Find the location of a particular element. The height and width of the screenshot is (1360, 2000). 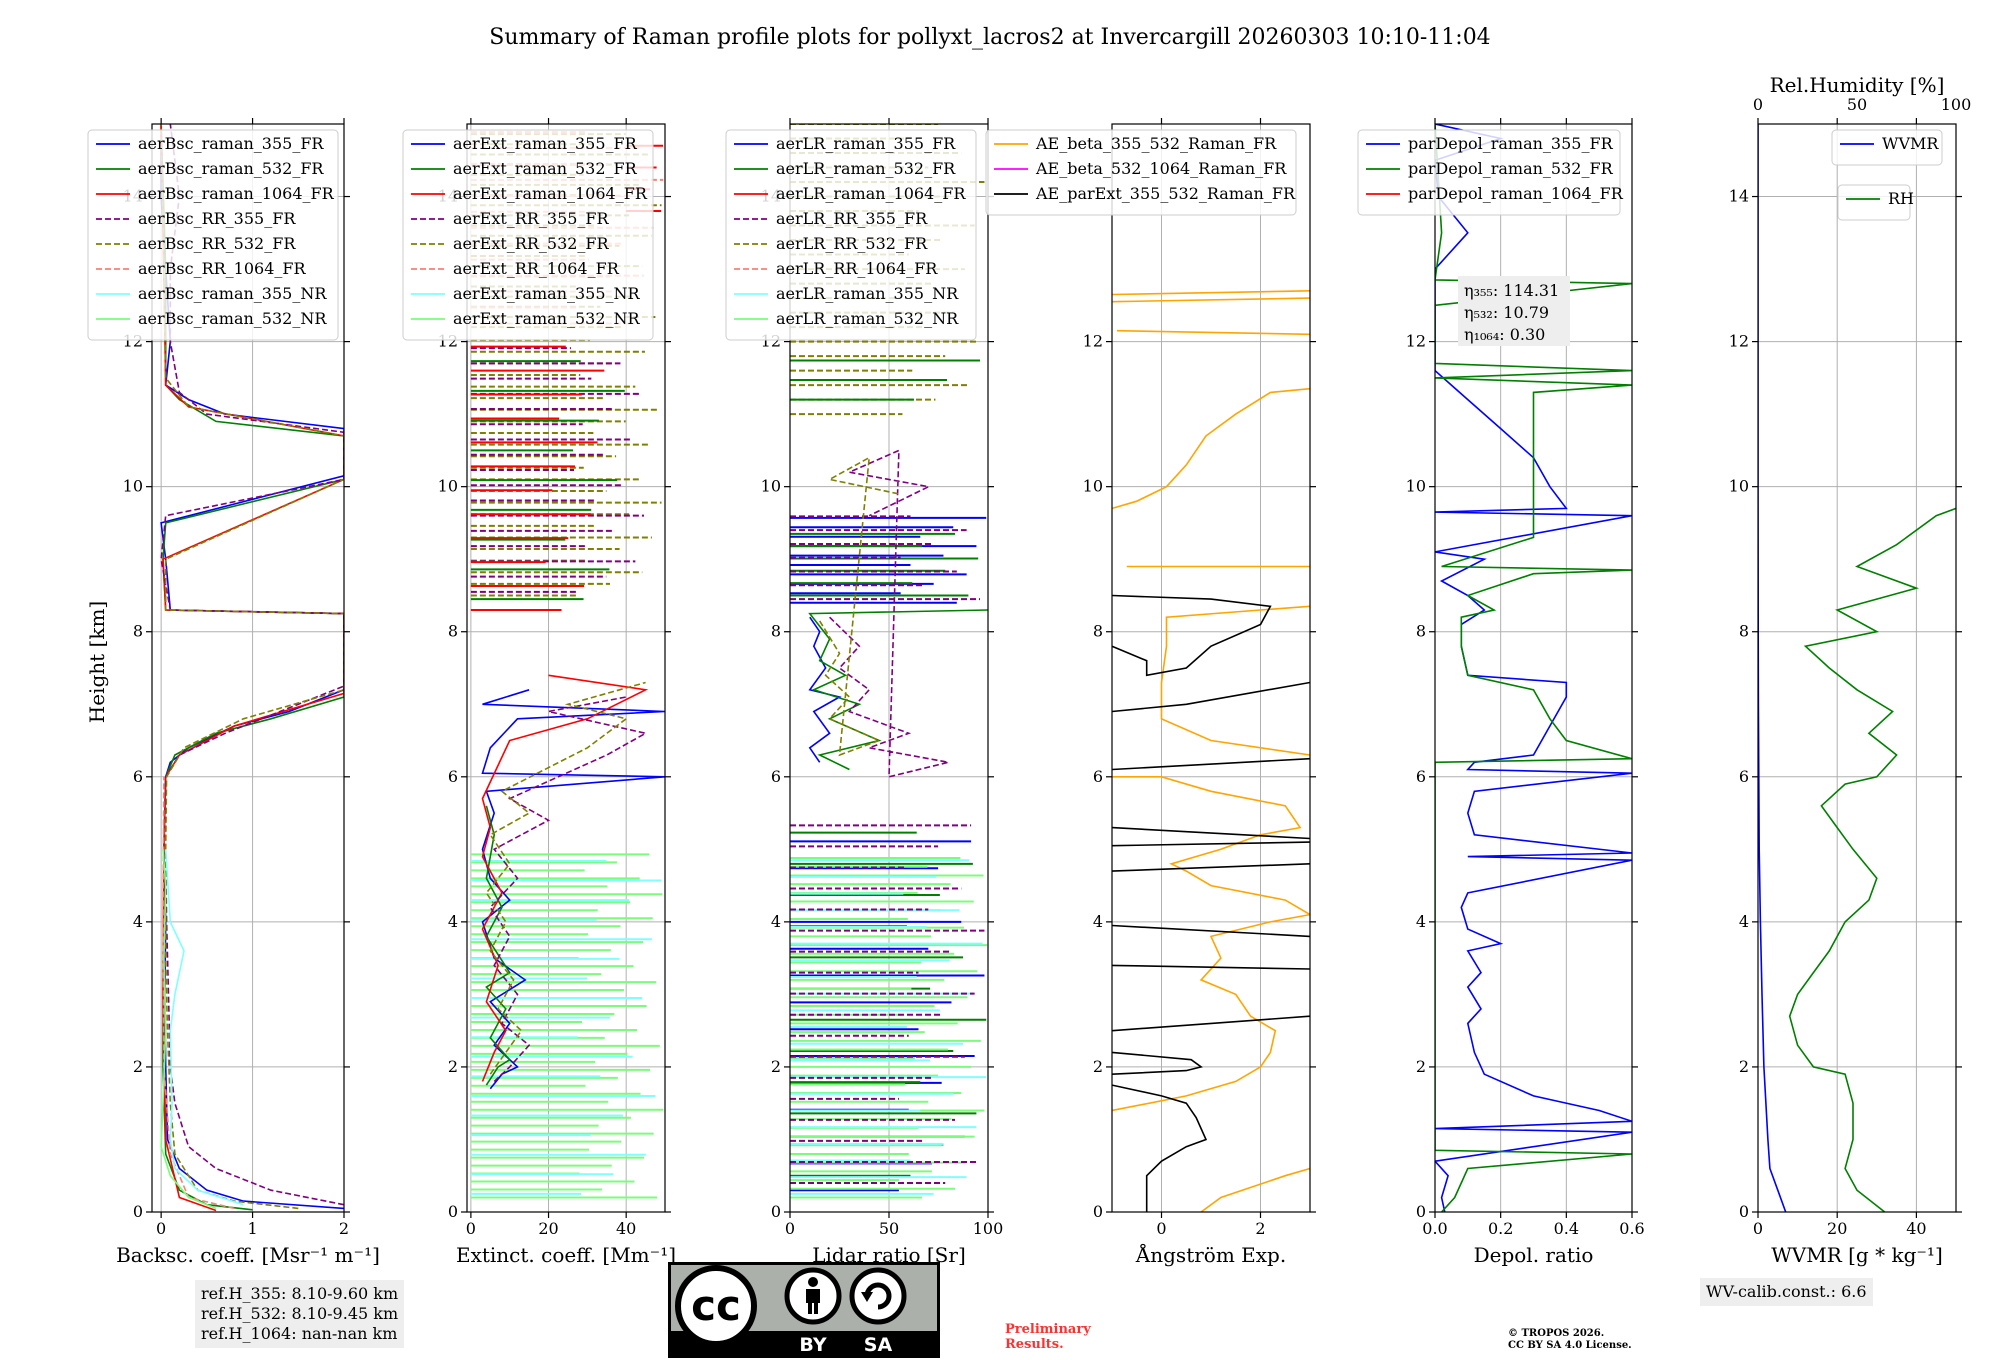

wv-calibration-box: WV-calib.const.: 6.6 is located at coordinates (1786, 1292).